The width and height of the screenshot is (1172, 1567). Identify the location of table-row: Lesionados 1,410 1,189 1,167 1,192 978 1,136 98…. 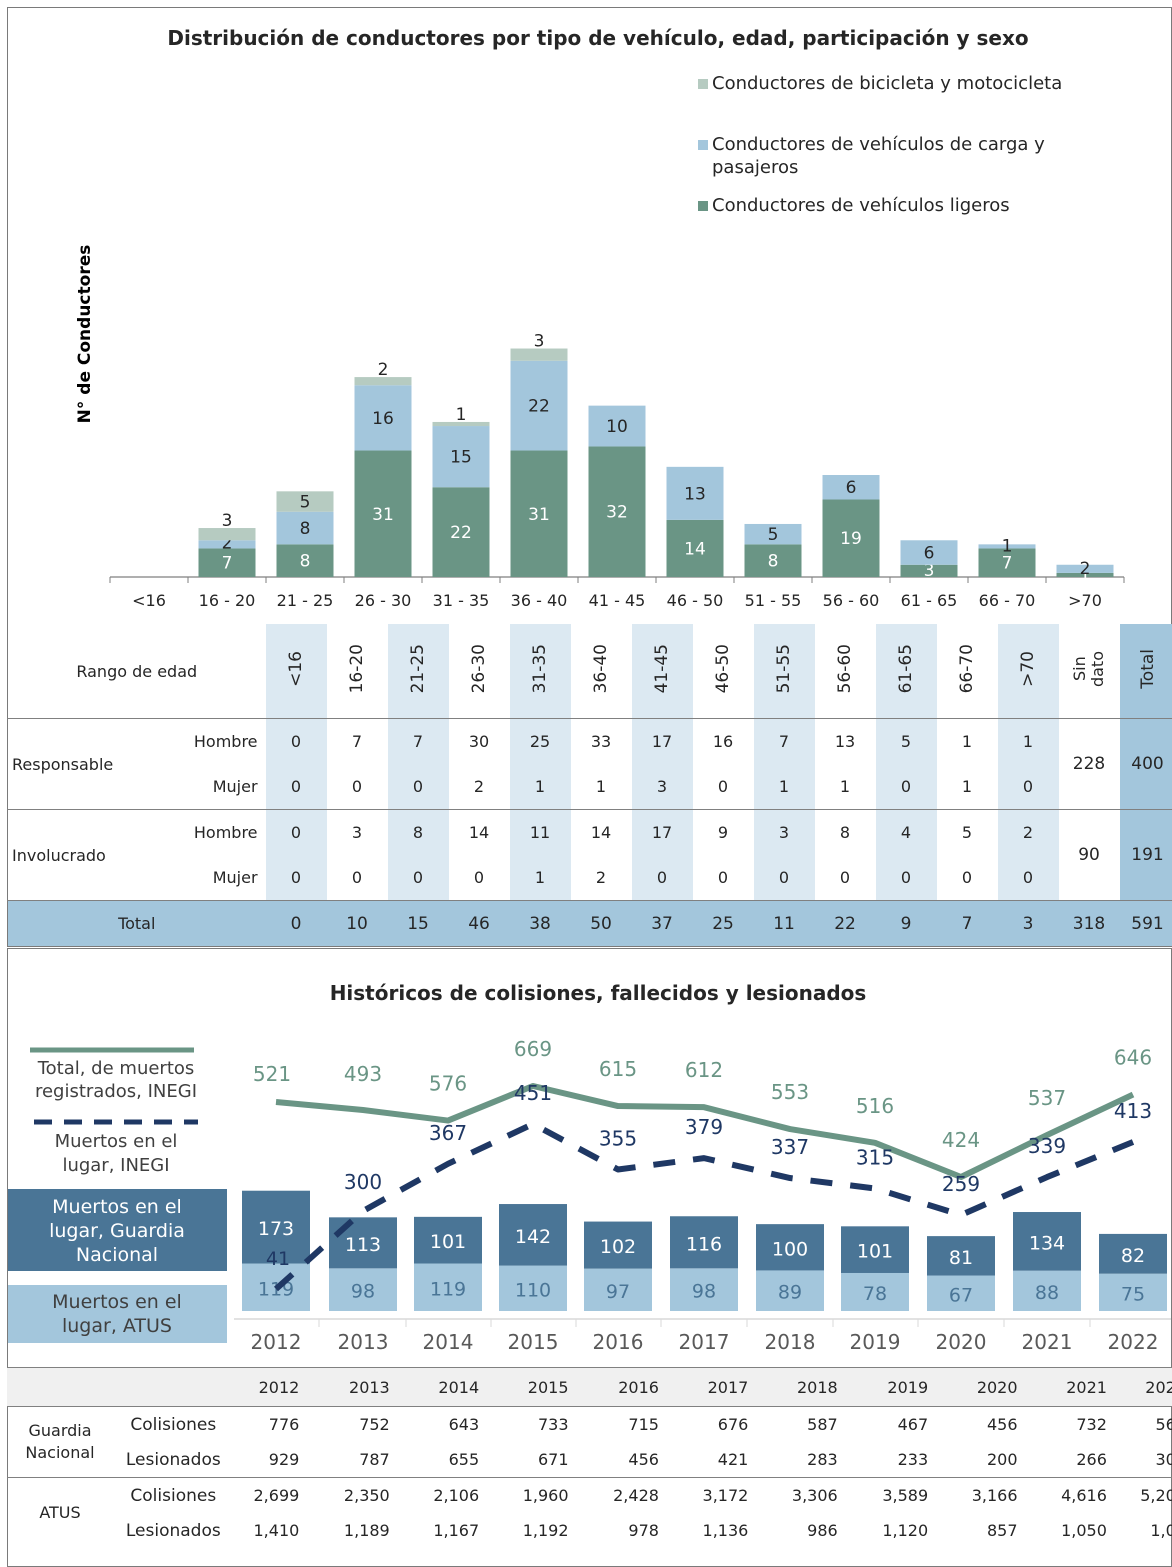
(589, 1530).